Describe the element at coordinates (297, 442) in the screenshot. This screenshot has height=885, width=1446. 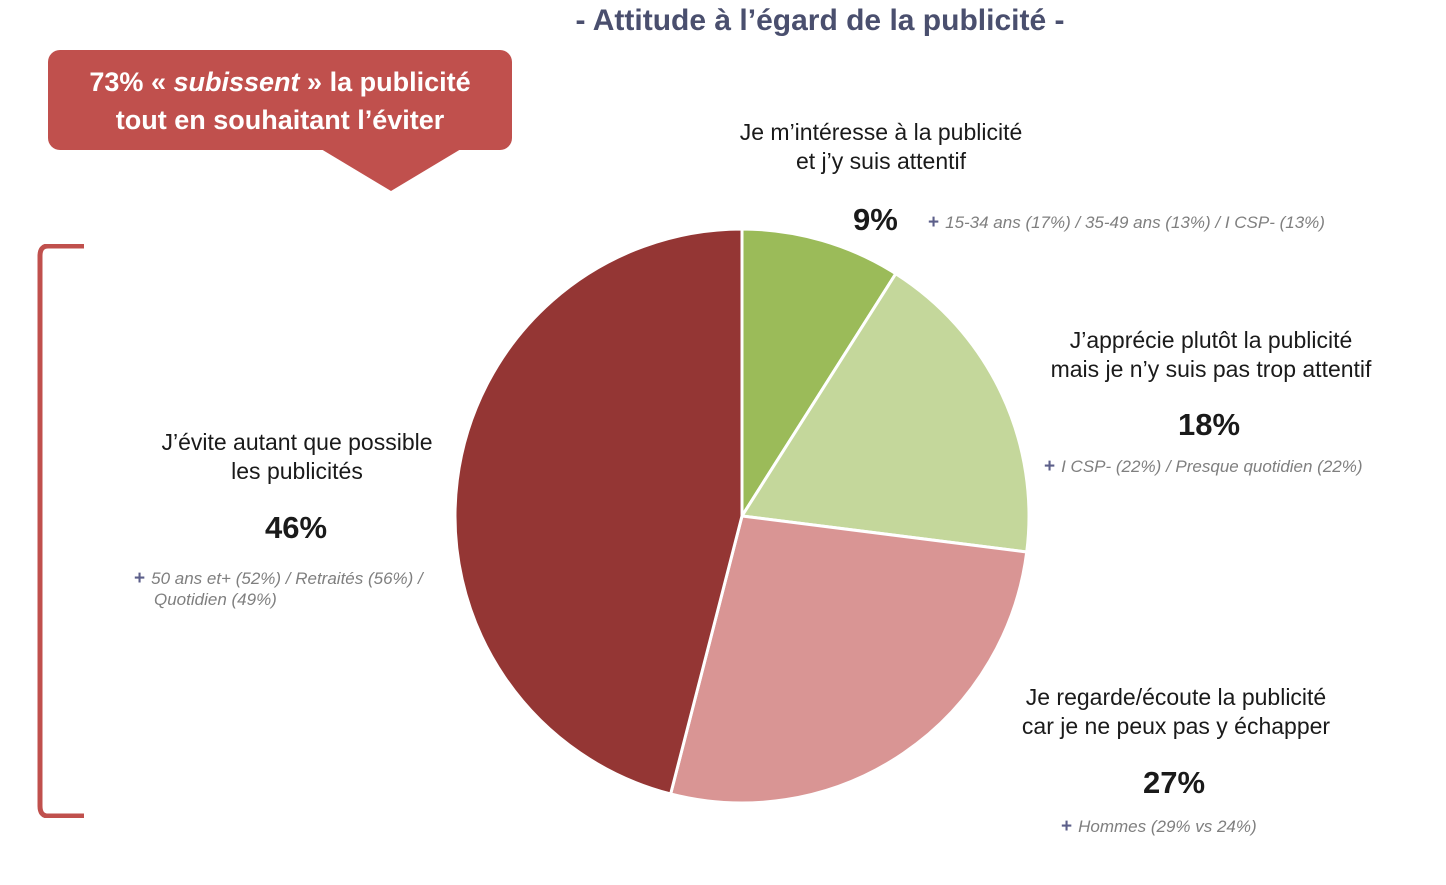
I see `slice-label-46-line-1: J’évite autant que possible` at that location.